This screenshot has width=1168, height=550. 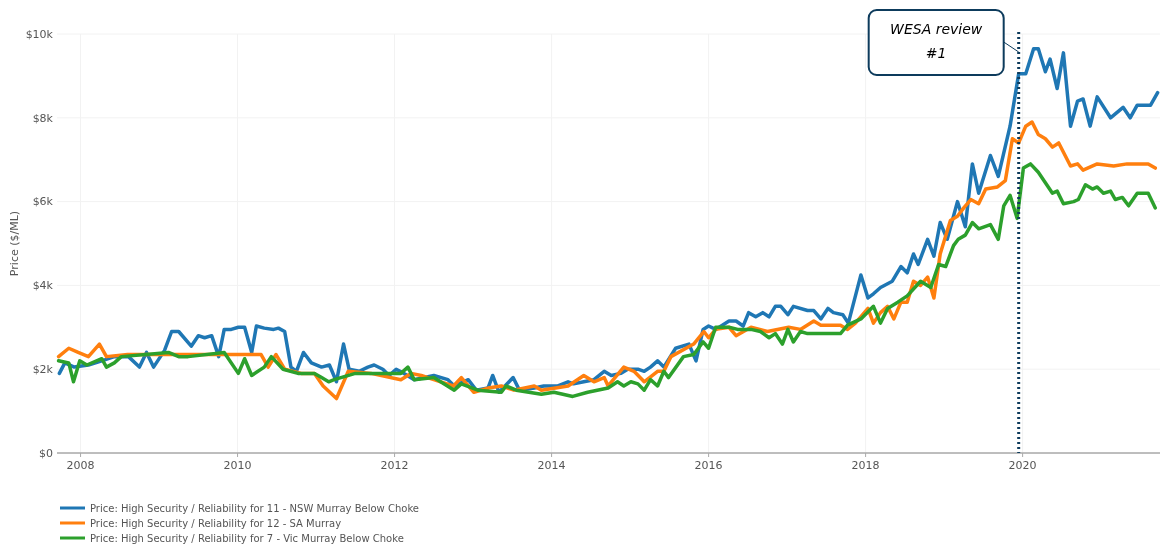 I want to click on y-tick-label: $4k, so click(x=43, y=286).